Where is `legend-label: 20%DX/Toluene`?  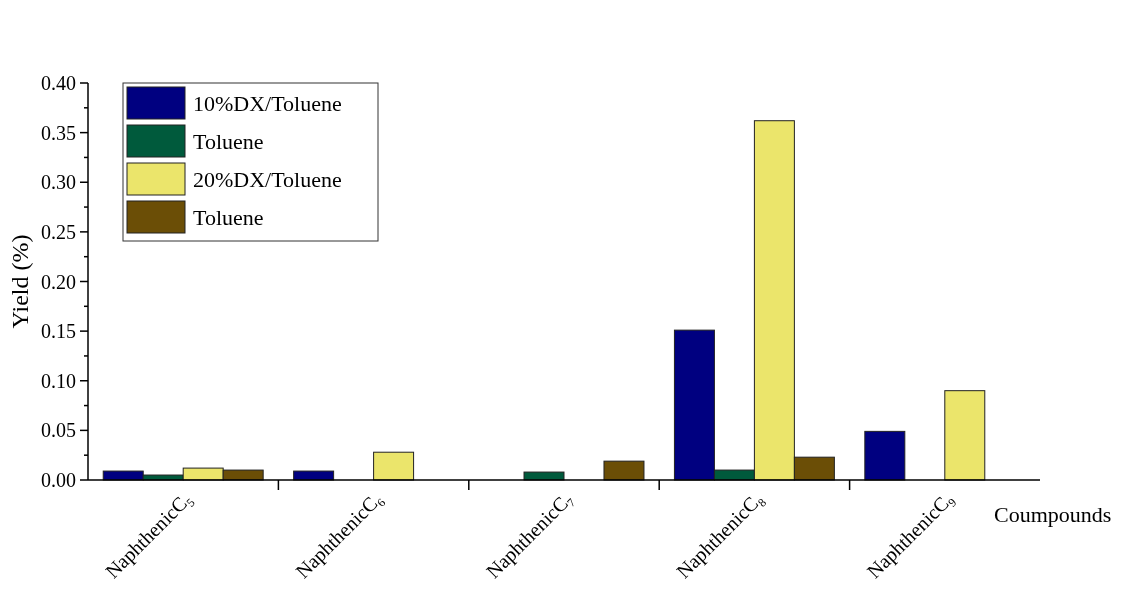 legend-label: 20%DX/Toluene is located at coordinates (267, 179).